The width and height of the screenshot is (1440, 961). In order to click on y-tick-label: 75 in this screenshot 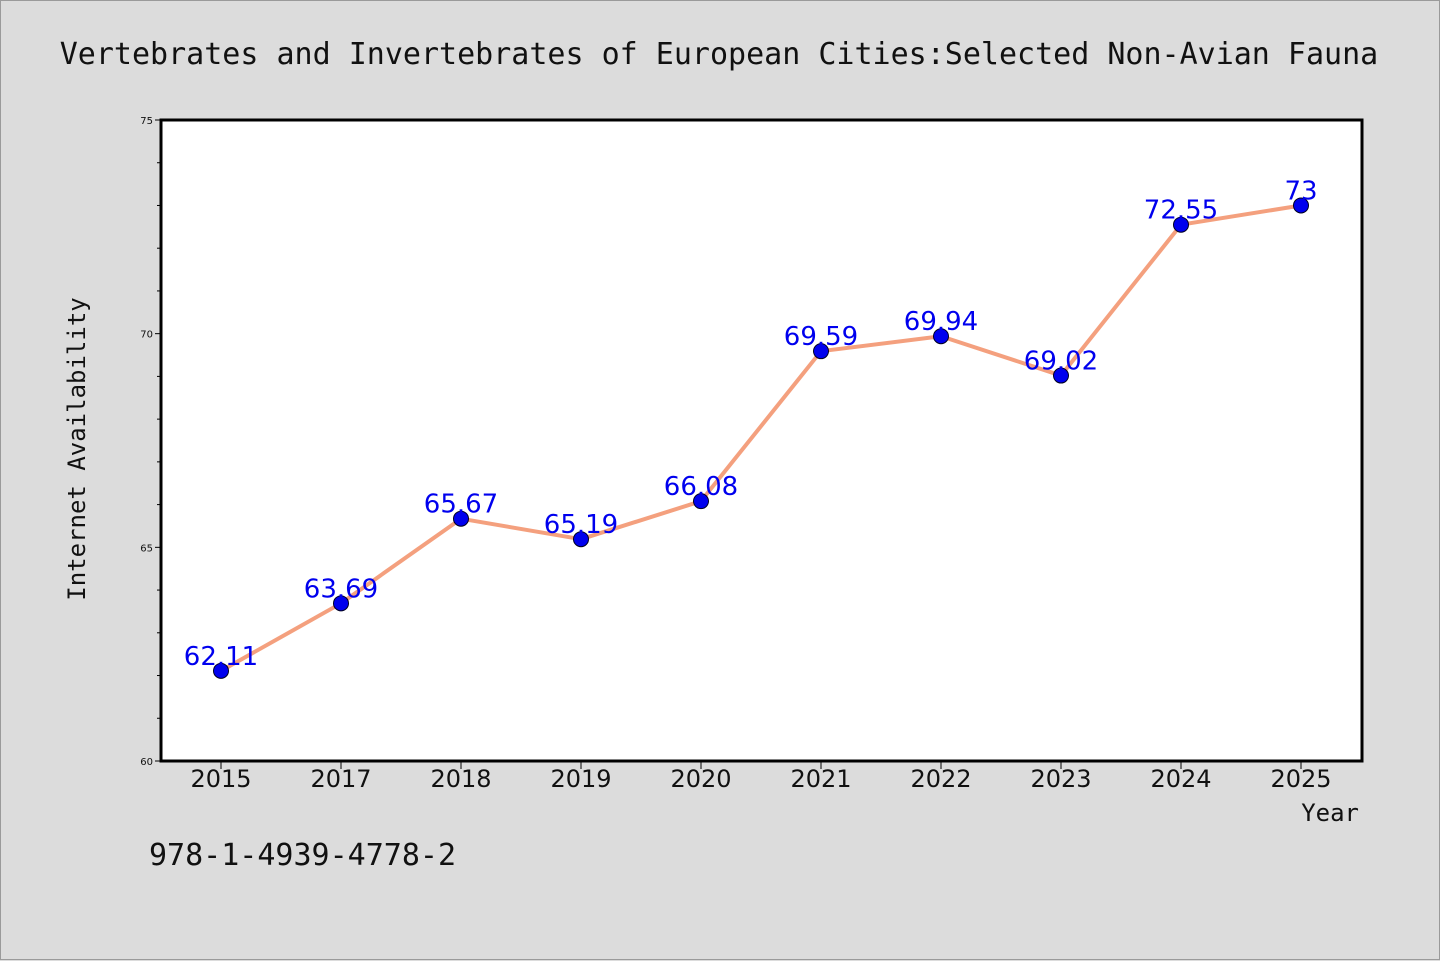, I will do `click(146, 121)`.